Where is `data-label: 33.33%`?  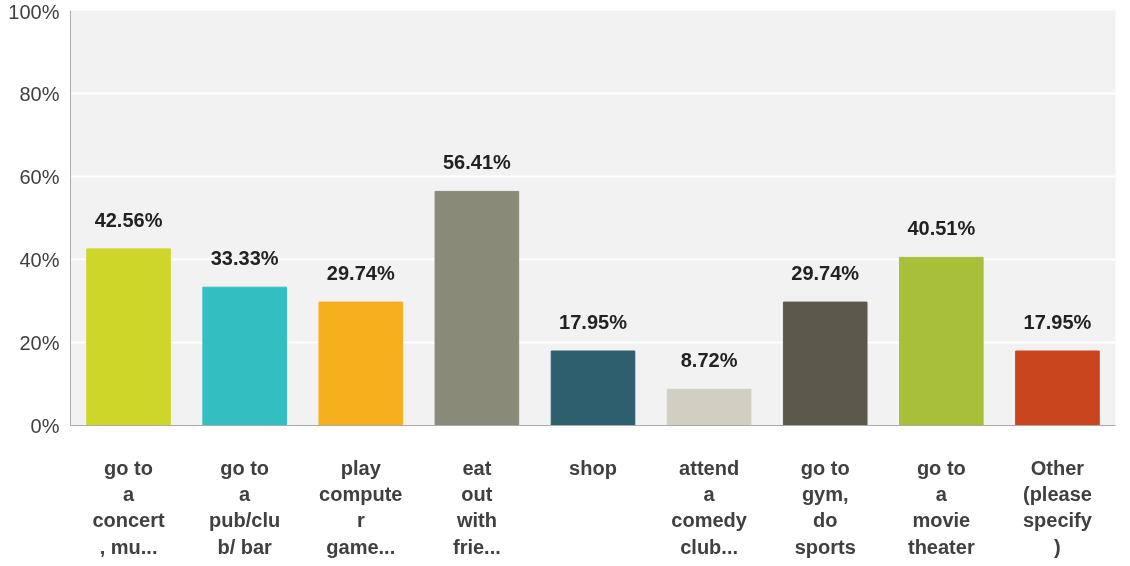 data-label: 33.33% is located at coordinates (244, 258).